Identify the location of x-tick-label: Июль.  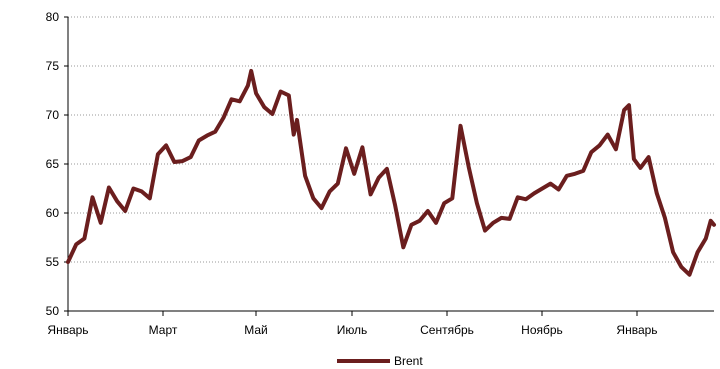
(352, 330).